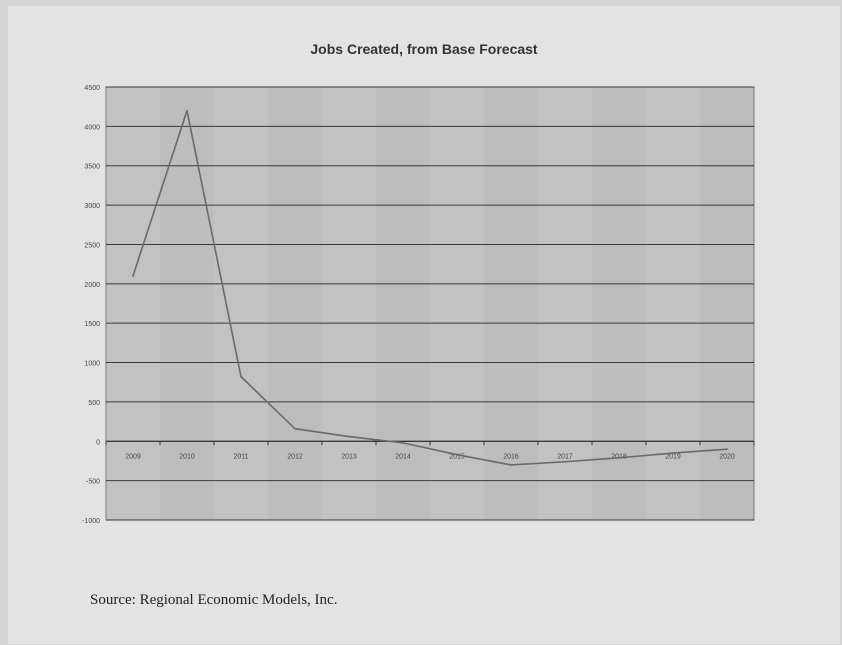 The height and width of the screenshot is (645, 842). Describe the element at coordinates (295, 456) in the screenshot. I see `x-tick-label: 2012` at that location.